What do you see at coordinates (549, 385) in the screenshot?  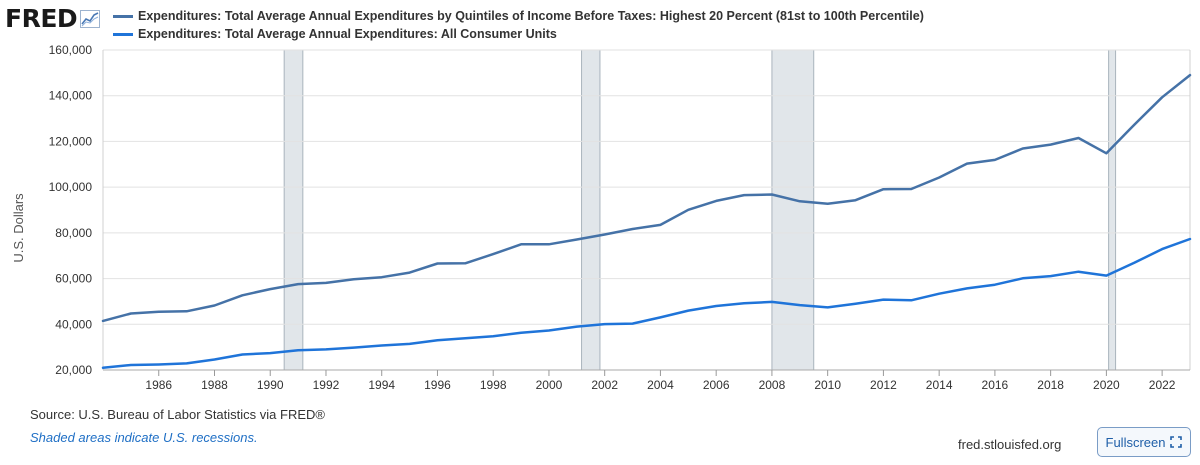 I see `x-tick-label: 2000` at bounding box center [549, 385].